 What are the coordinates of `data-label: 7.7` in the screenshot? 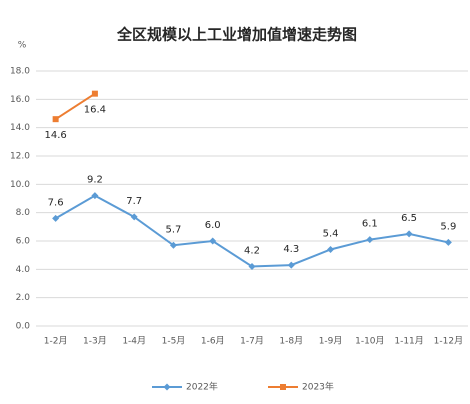 It's located at (134, 201).